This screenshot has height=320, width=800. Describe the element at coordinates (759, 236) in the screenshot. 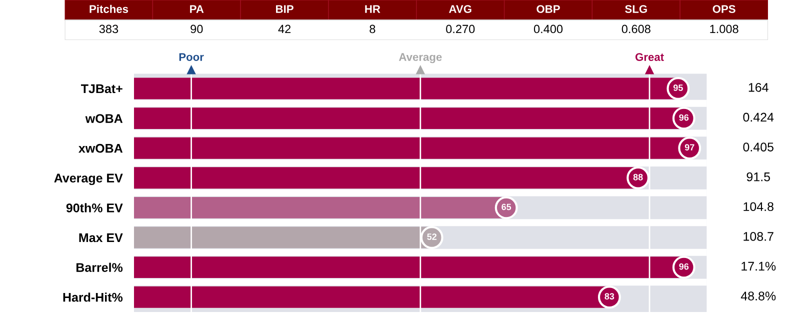

I see `text: 108.7` at that location.